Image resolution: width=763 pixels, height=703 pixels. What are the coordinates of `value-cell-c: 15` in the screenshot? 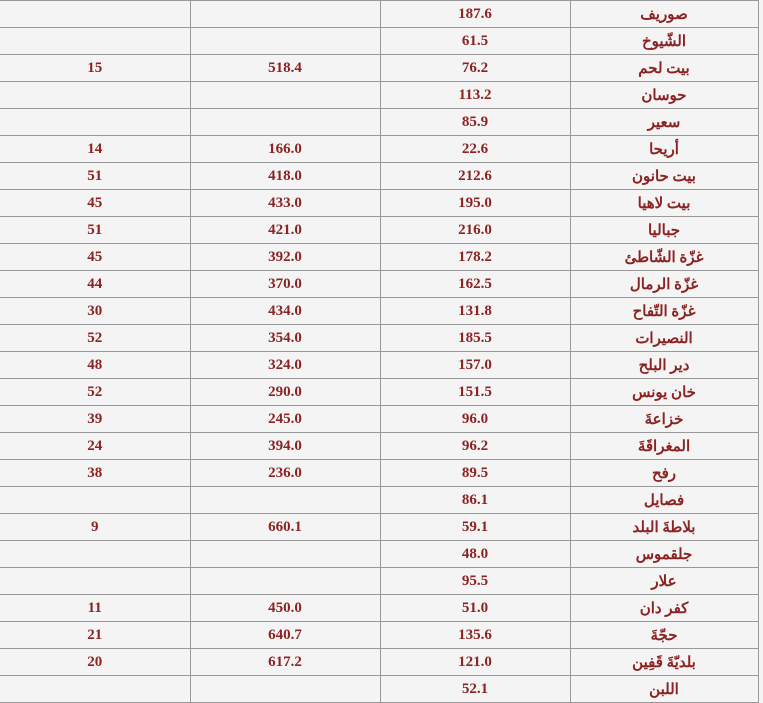 It's located at (95, 68).